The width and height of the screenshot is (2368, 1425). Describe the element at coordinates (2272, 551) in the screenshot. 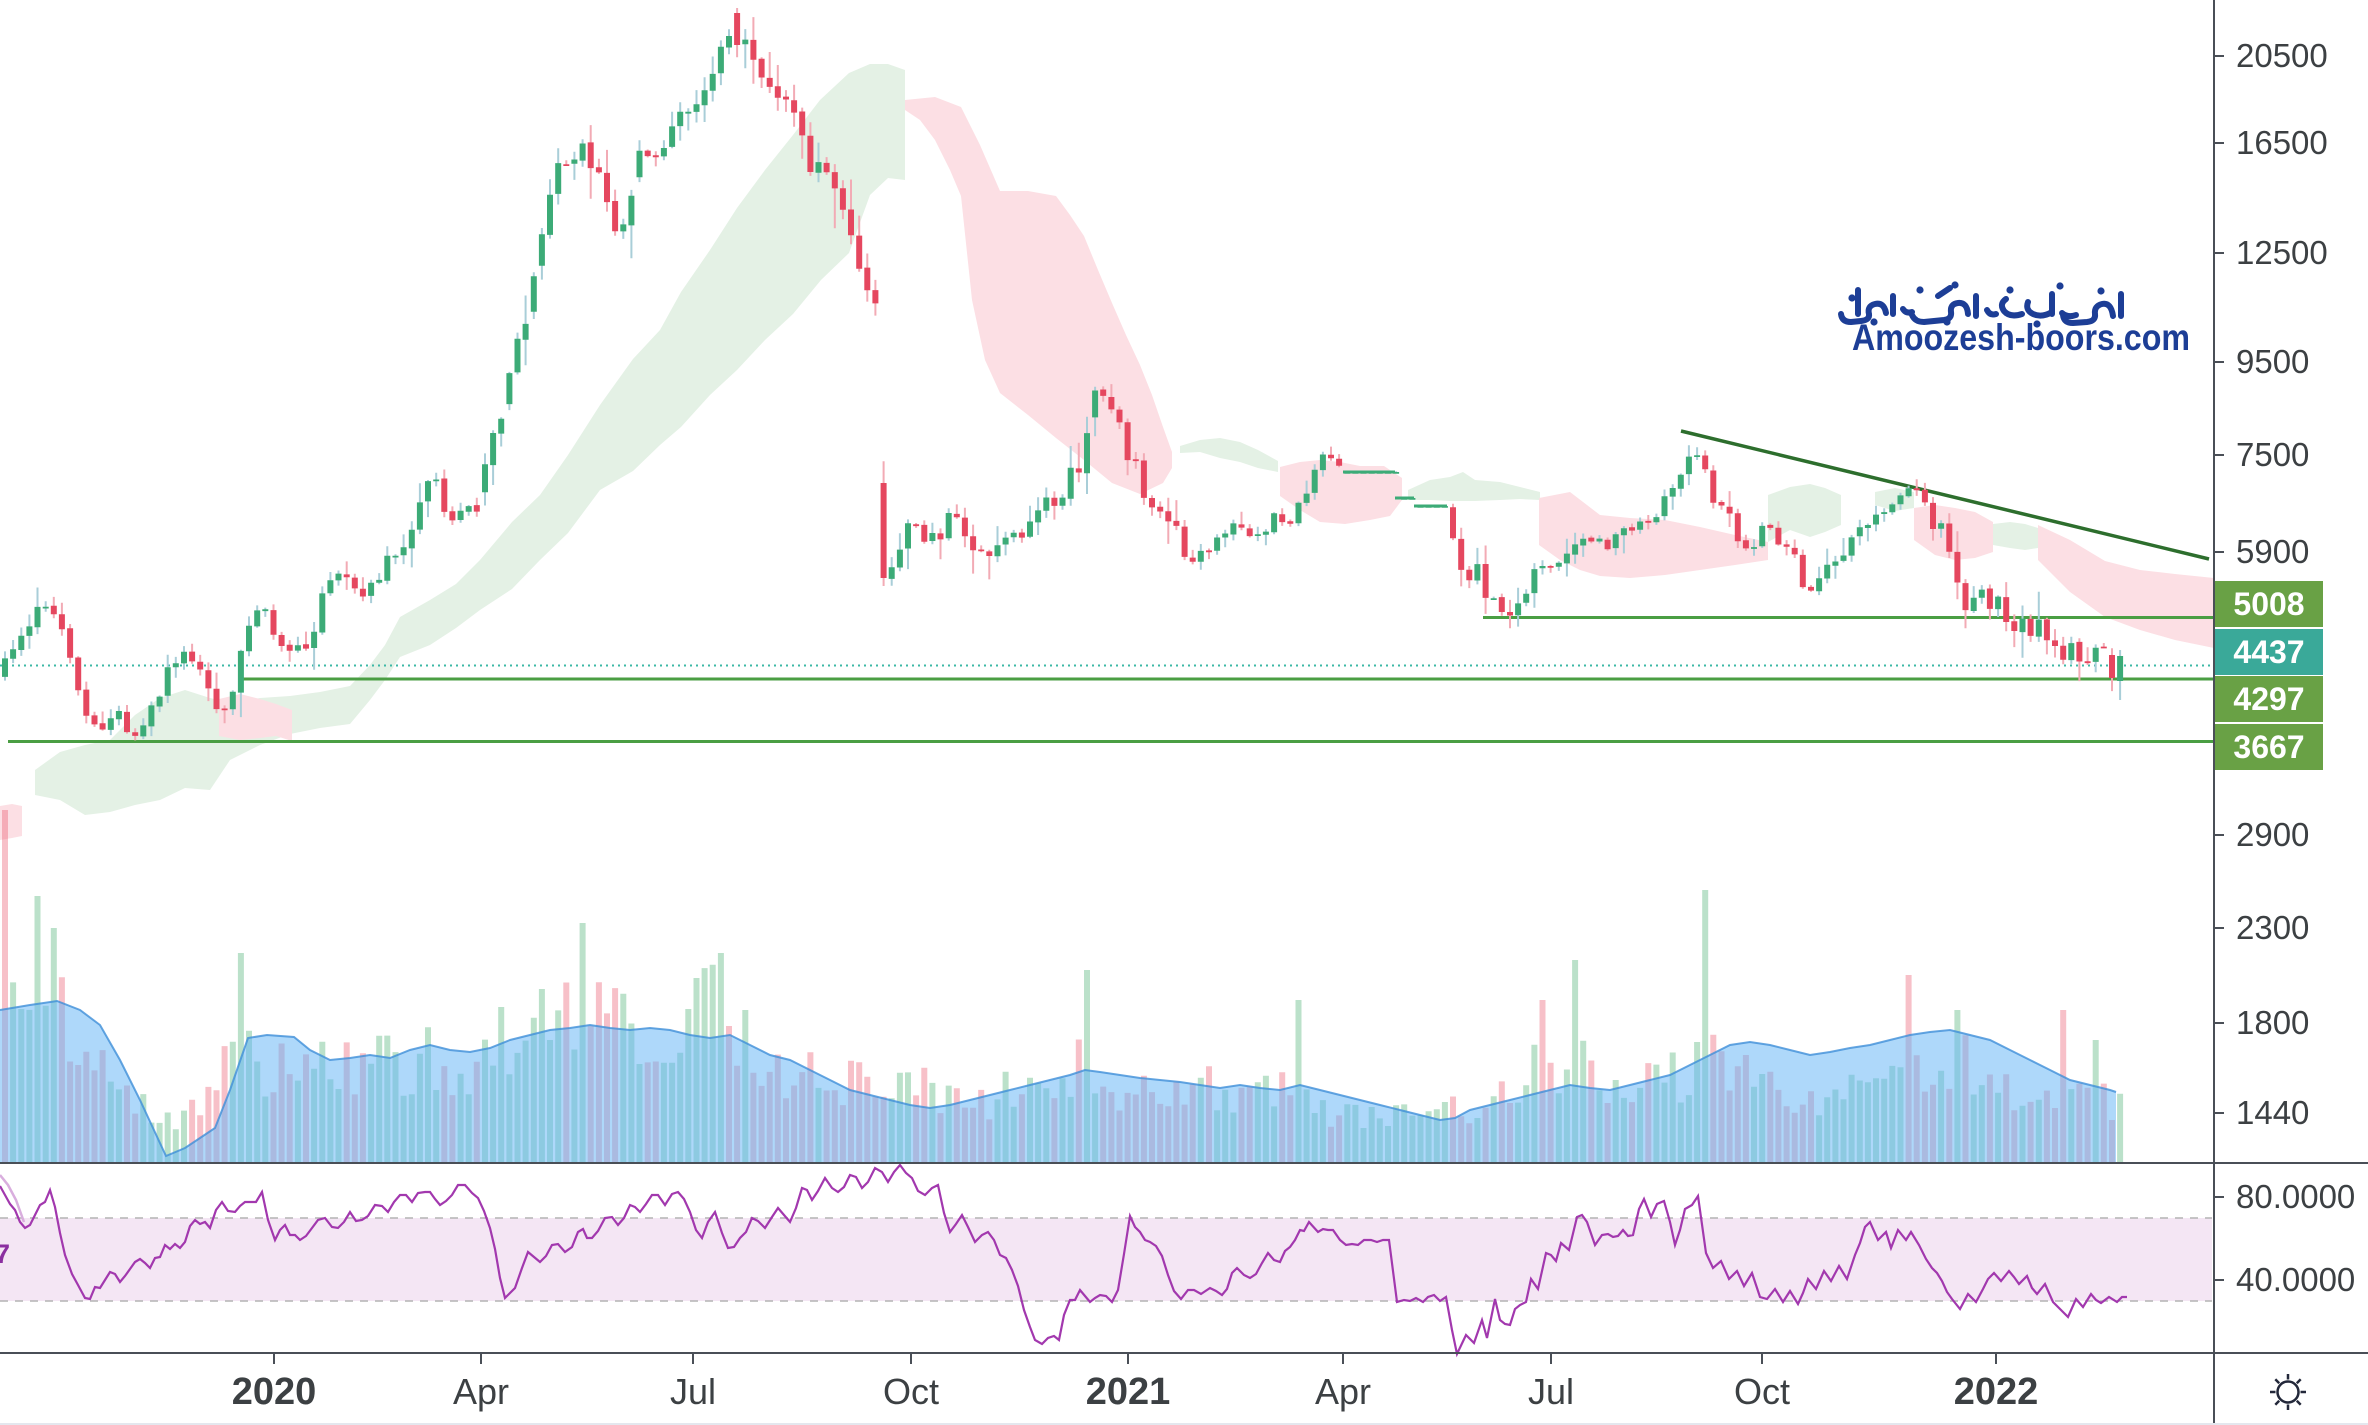

I see `svg-text: 5900` at that location.